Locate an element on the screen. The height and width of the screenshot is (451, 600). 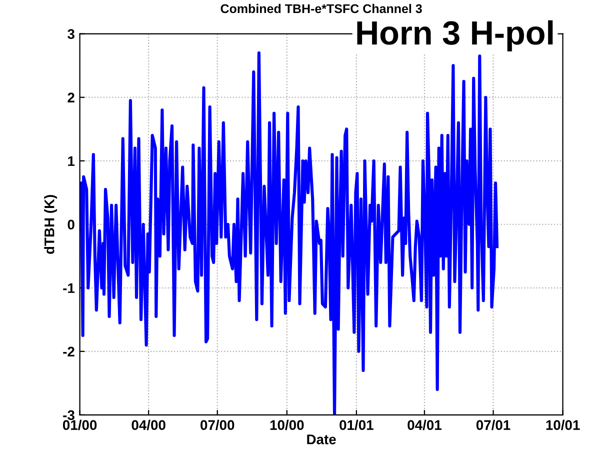
x-tick-label: 10/01 is located at coordinates (563, 425).